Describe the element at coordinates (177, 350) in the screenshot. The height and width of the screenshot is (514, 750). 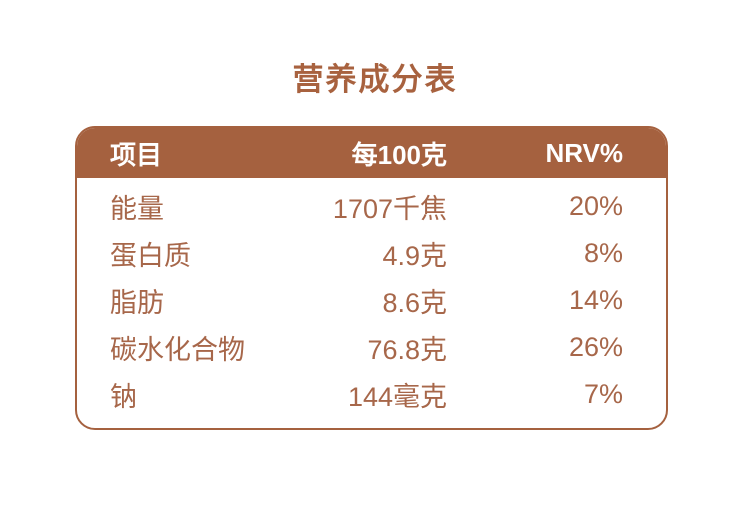
I see `row-item-label: 碳水化合物` at that location.